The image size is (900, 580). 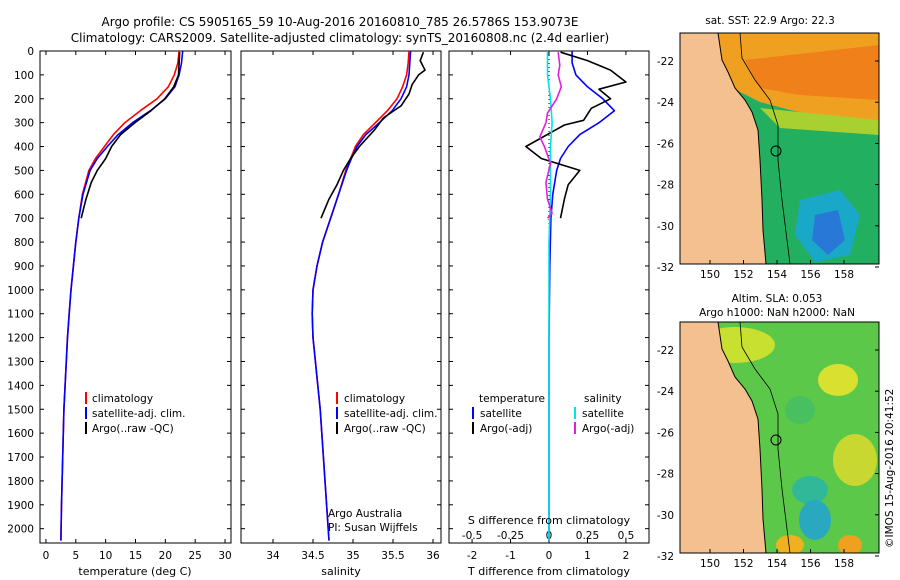 I want to click on top-x-tick-label: -0.25, so click(x=510, y=536).